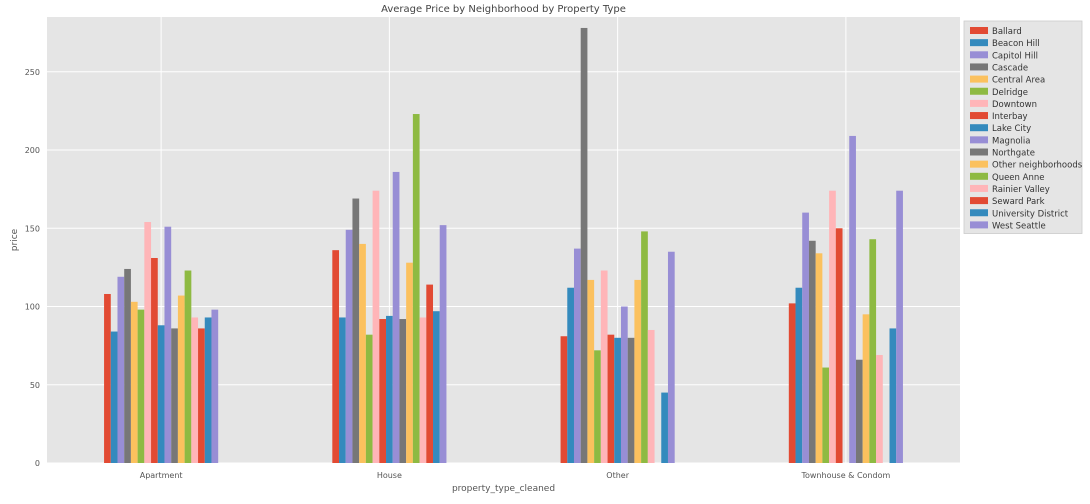 This screenshot has height=504, width=1090. Describe the element at coordinates (35, 385) in the screenshot. I see `y-tick-label: 50` at that location.